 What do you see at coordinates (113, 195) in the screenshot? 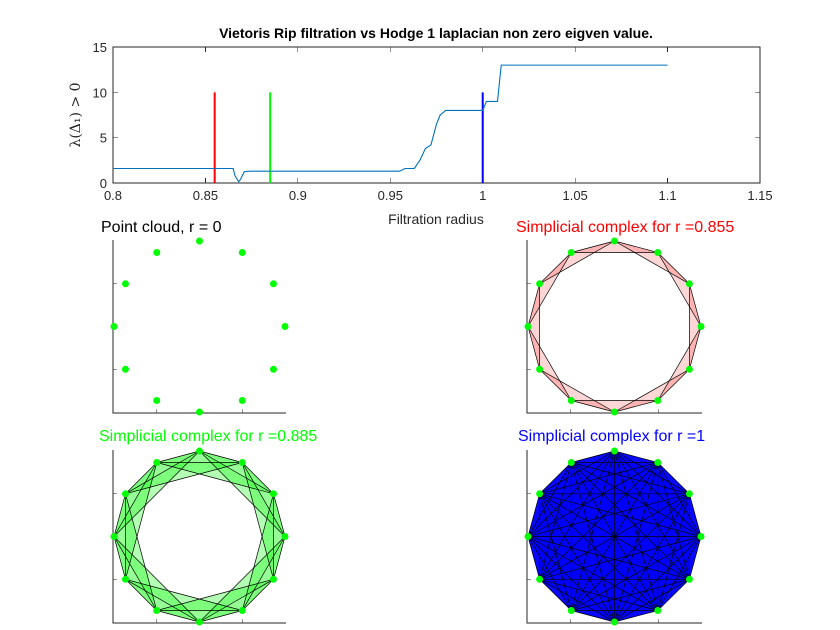
I see `x-tick-label: 0.8` at bounding box center [113, 195].